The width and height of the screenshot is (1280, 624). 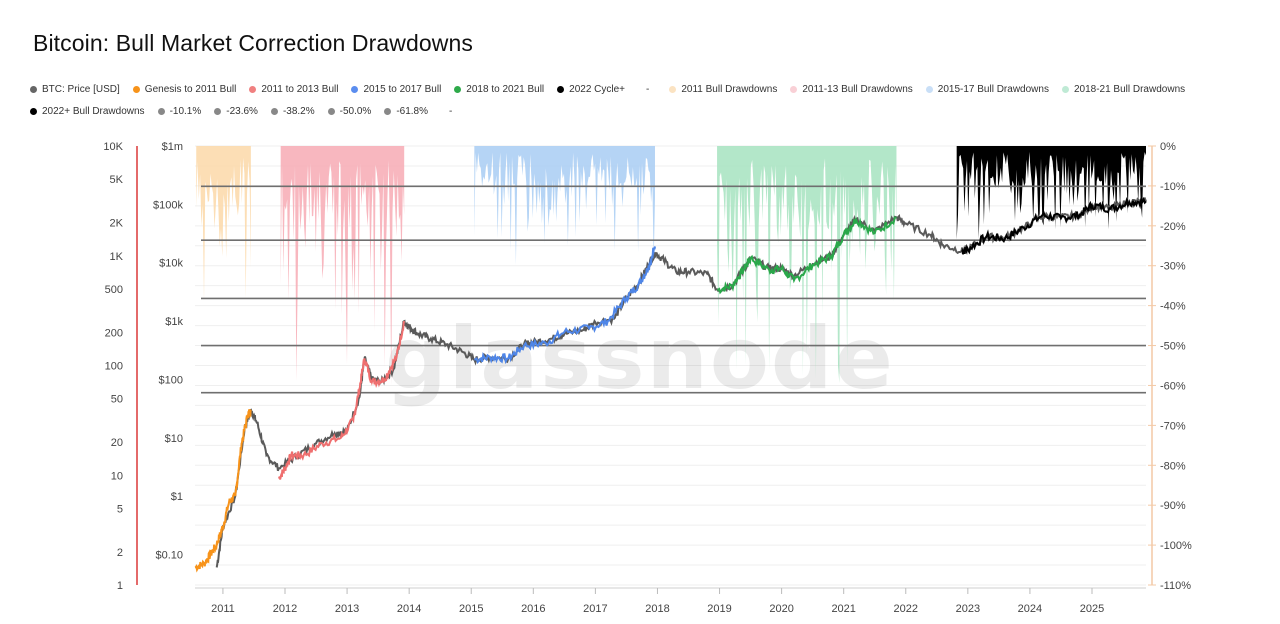 I want to click on legend-item-r2-5: -61.8%, so click(x=406, y=111).